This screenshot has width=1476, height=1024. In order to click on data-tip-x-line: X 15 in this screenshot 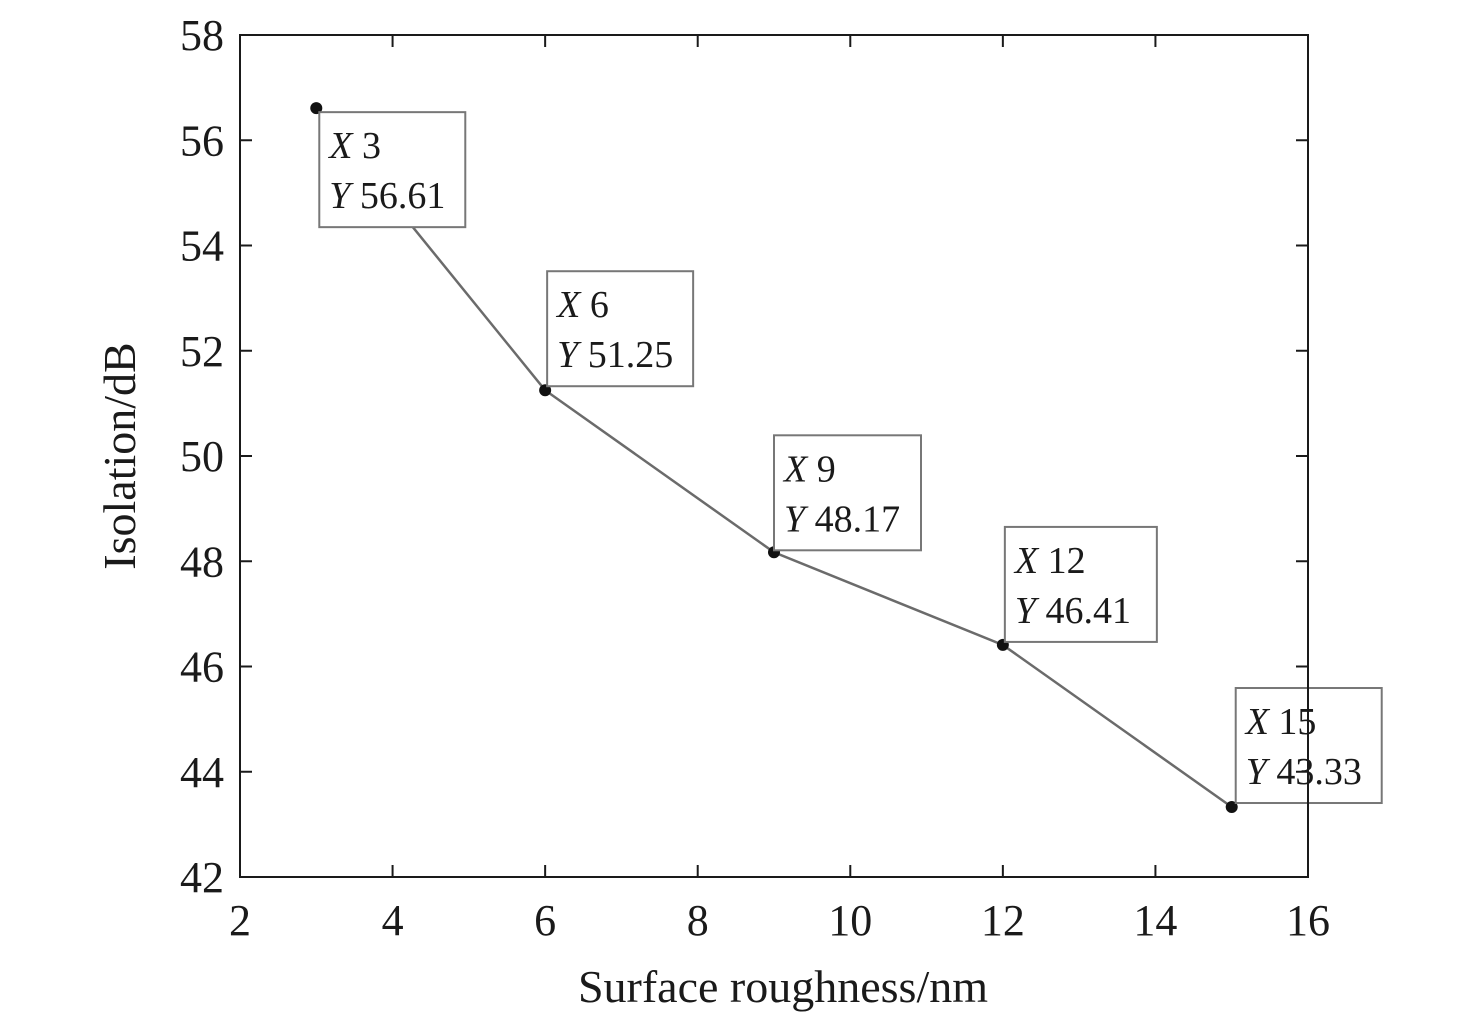, I will do `click(1280, 722)`.